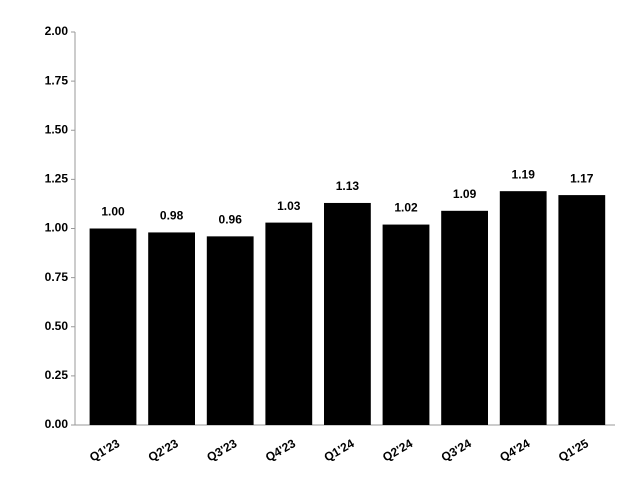 The width and height of the screenshot is (640, 500). Describe the element at coordinates (280, 450) in the screenshot. I see `x-tick-label: Q4'23` at that location.